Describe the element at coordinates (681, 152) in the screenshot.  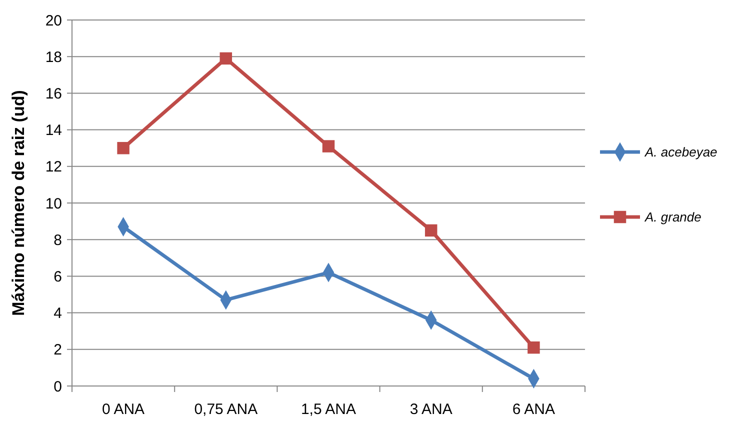
I see `legend-label: A. acebeyae` at that location.